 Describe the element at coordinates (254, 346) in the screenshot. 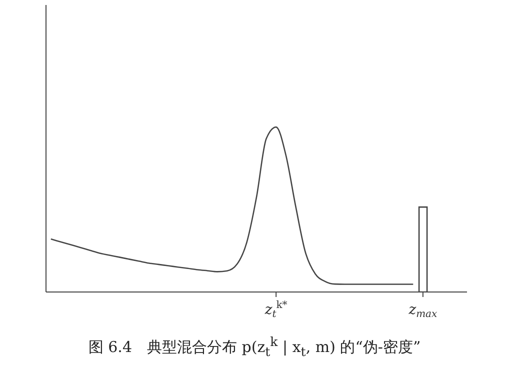

I see `text: 图 6.4 典型混合分布 p(z$_{t}$$^{k}$ | x$_{t}$, m) 的“伪-密度”` at that location.